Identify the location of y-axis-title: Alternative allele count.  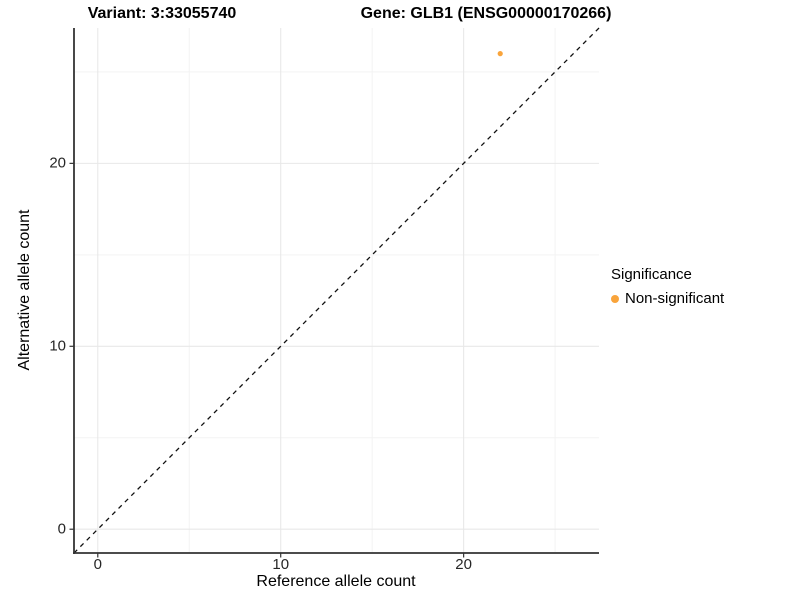
(24, 290).